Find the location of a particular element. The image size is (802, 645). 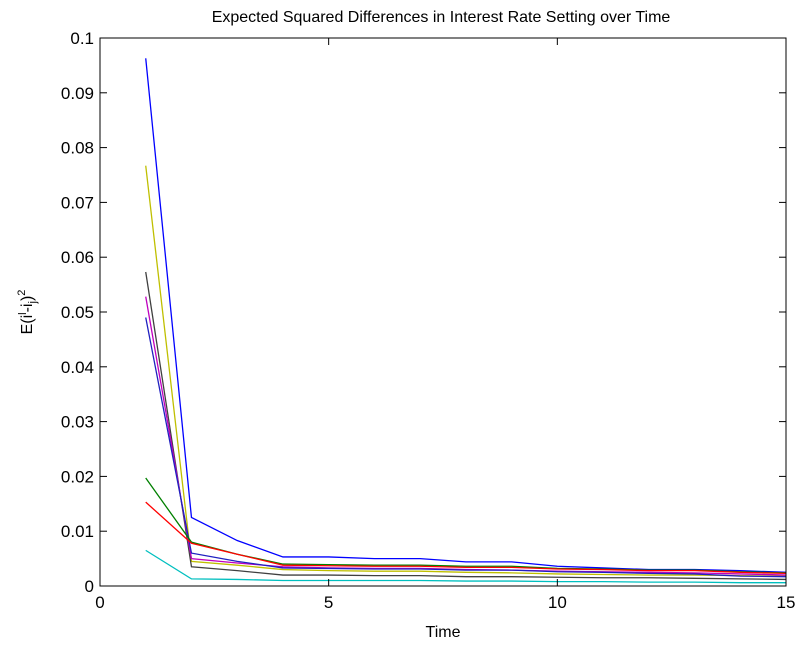

y-tick-label: 0.04 is located at coordinates (77, 367).